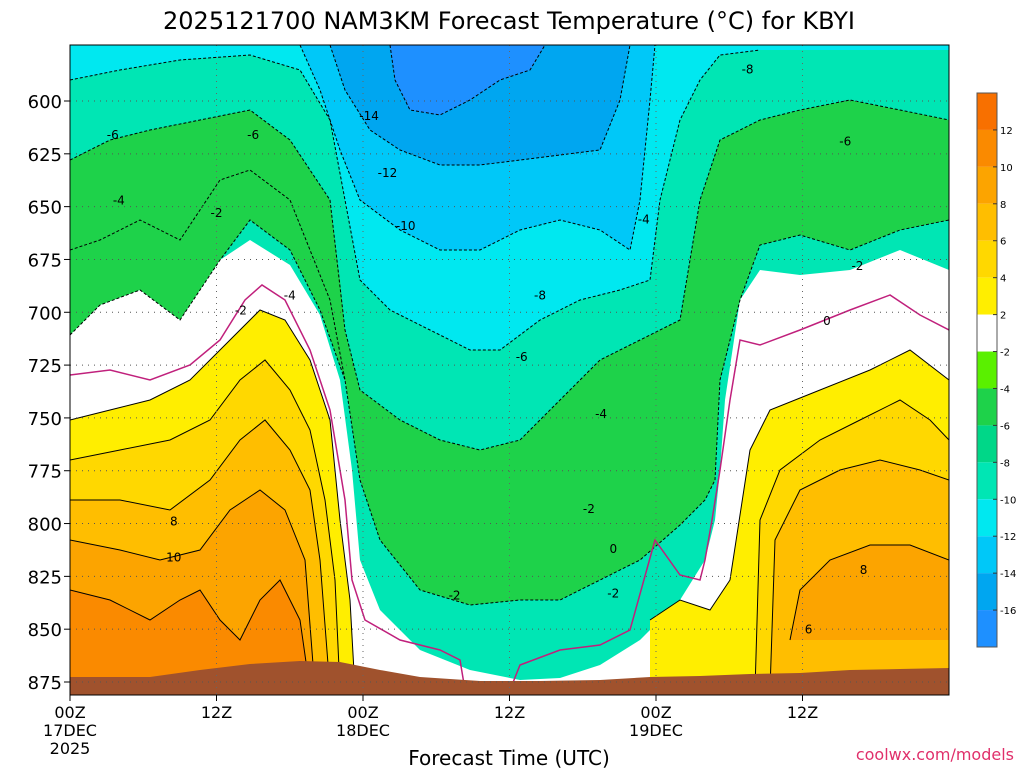 The width and height of the screenshot is (1024, 768). What do you see at coordinates (173, 557) in the screenshot?
I see `contour-label: 10` at bounding box center [173, 557].